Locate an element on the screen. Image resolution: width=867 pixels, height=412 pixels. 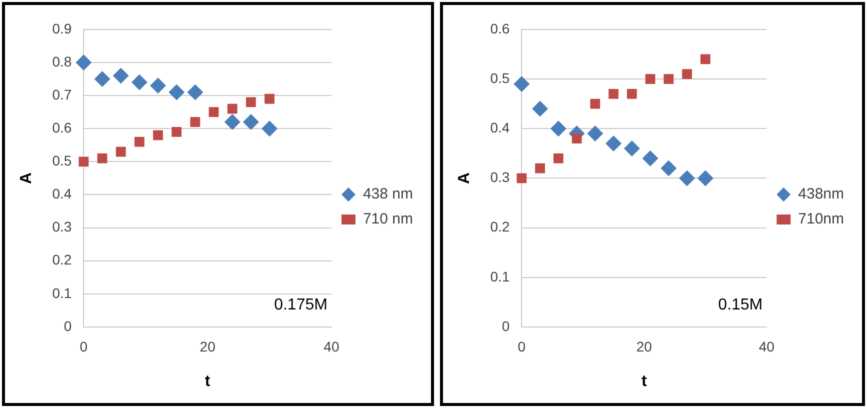
legend-label: 438nm is located at coordinates (821, 194).